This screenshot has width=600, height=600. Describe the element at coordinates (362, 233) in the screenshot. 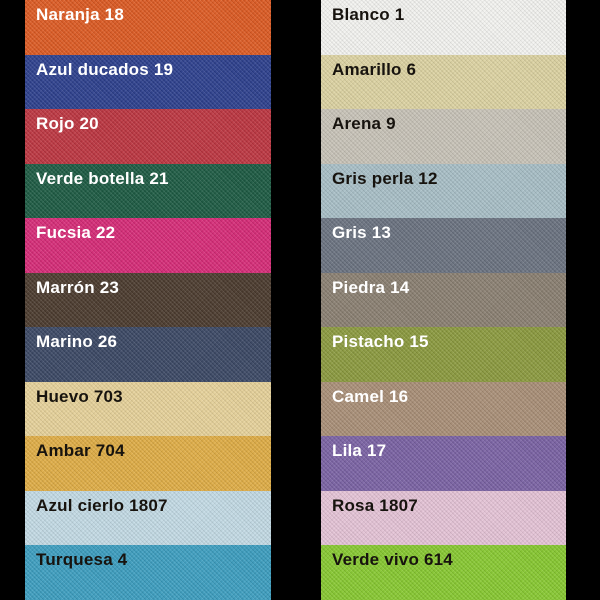

I see `swatch-label: Gris 13` at that location.